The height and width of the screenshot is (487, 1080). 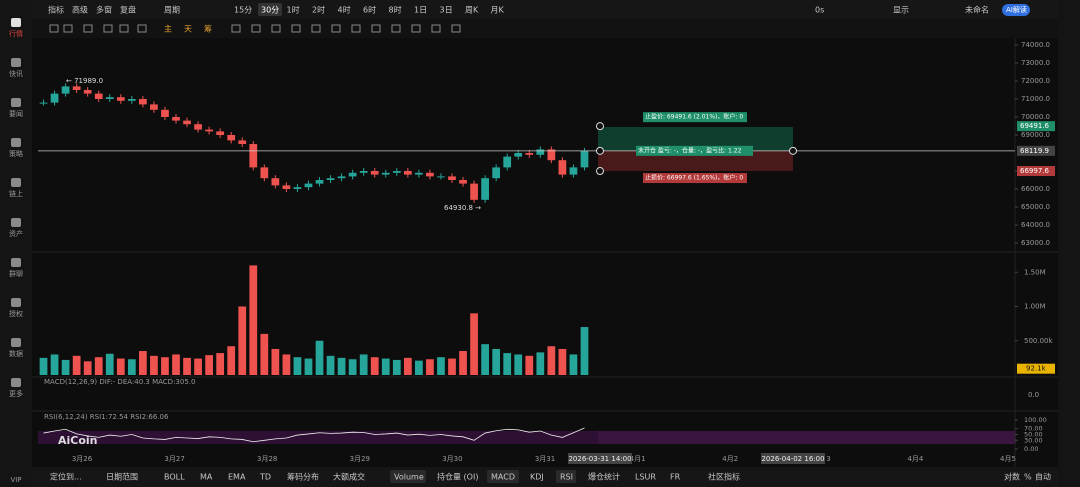 What do you see at coordinates (446, 10) in the screenshot?
I see `period-tab: 3日` at bounding box center [446, 10].